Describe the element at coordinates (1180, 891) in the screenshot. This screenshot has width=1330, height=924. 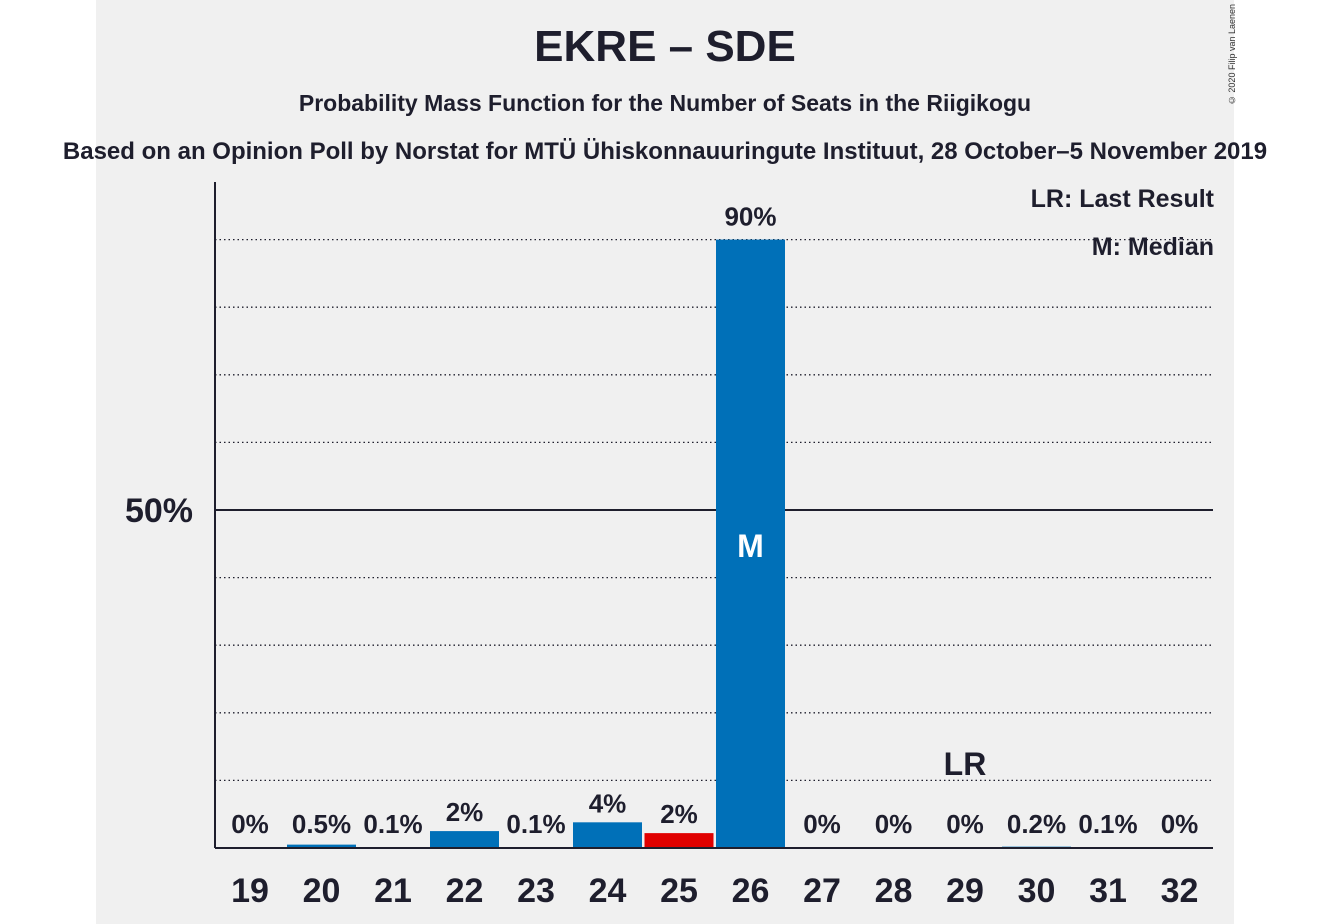
I see `x-tick-label: 32` at that location.